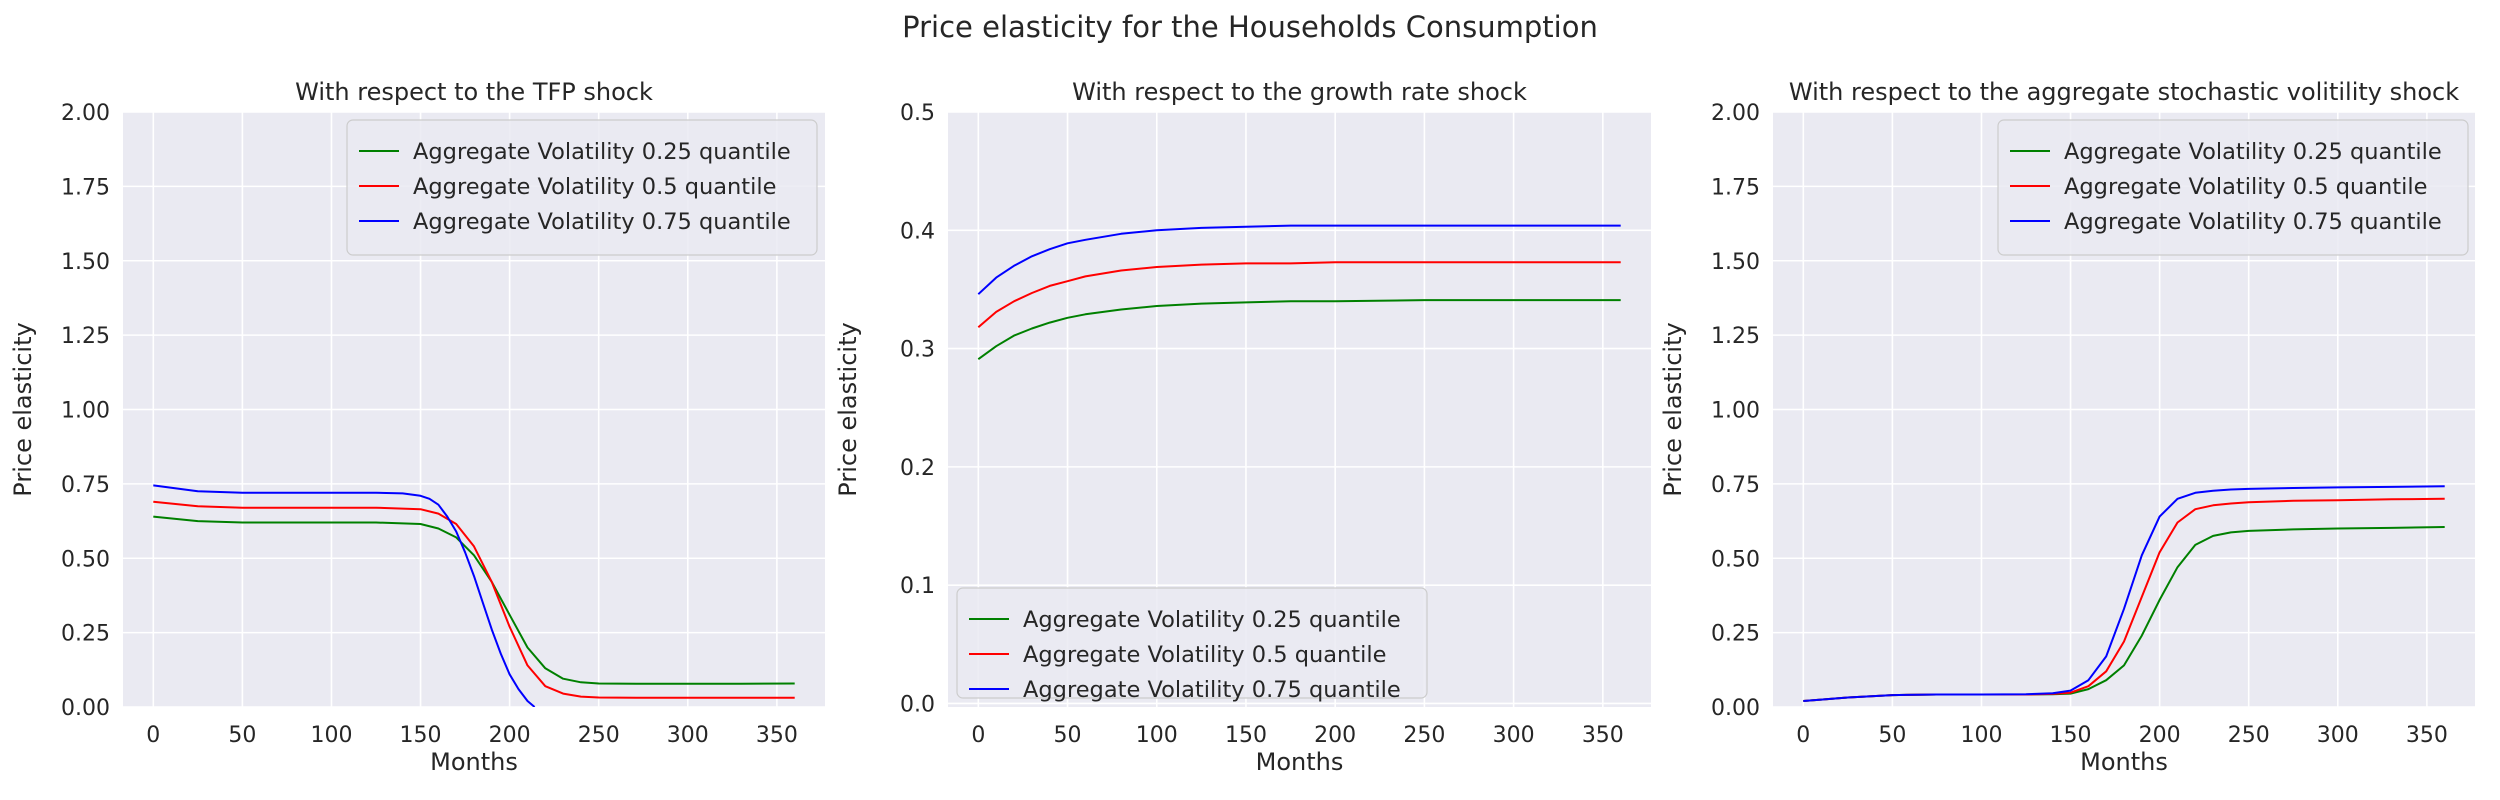 This screenshot has width=2500, height=800. What do you see at coordinates (917, 231) in the screenshot?
I see `y-tick-label: 0.4` at bounding box center [917, 231].